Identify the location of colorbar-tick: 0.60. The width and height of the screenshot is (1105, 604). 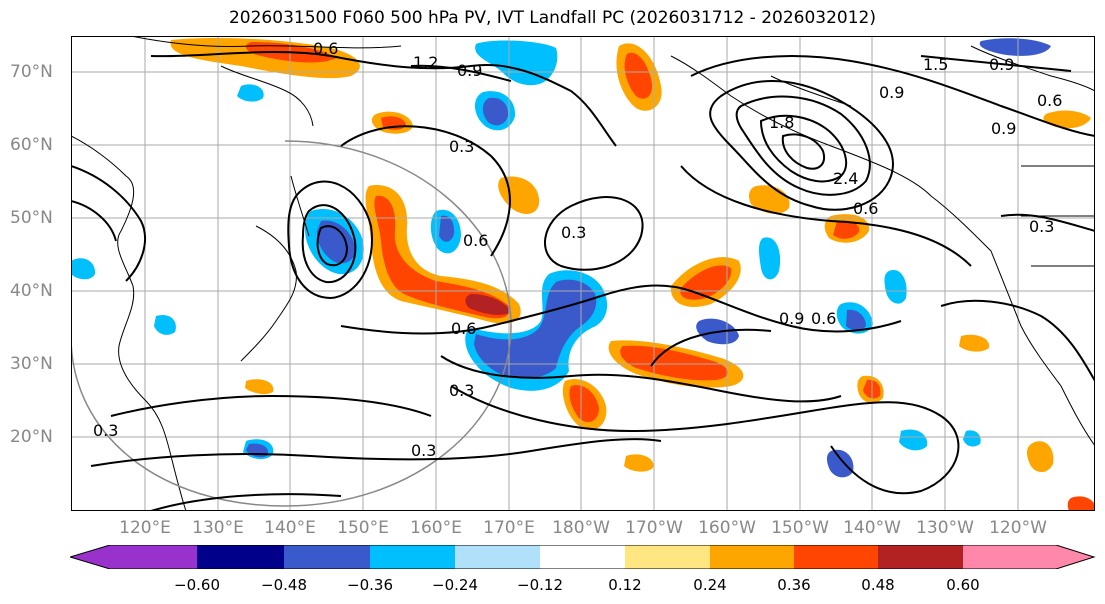
(963, 585).